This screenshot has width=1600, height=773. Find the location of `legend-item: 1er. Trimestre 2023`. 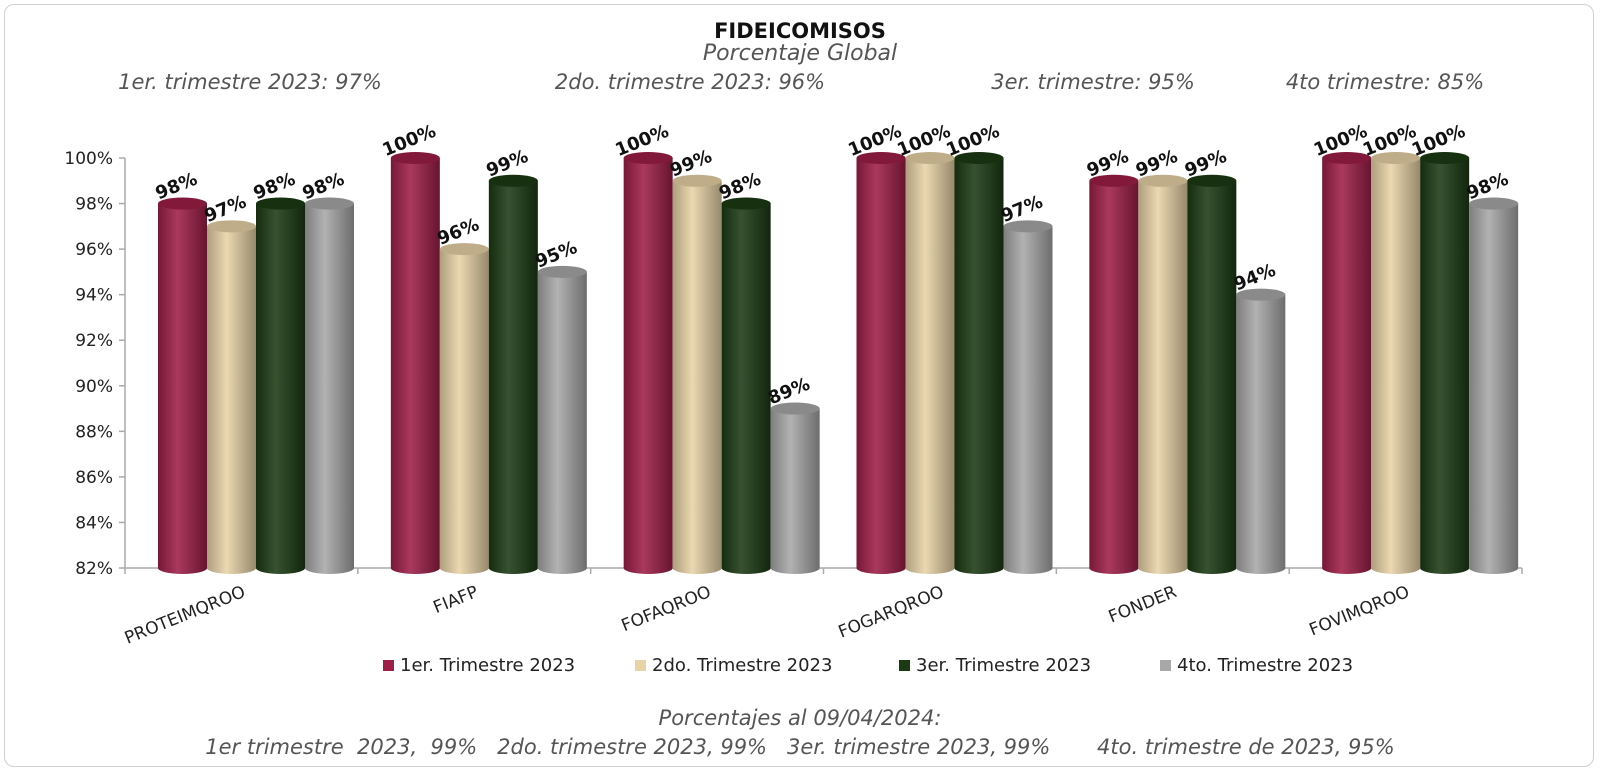

legend-item: 1er. Trimestre 2023 is located at coordinates (479, 665).